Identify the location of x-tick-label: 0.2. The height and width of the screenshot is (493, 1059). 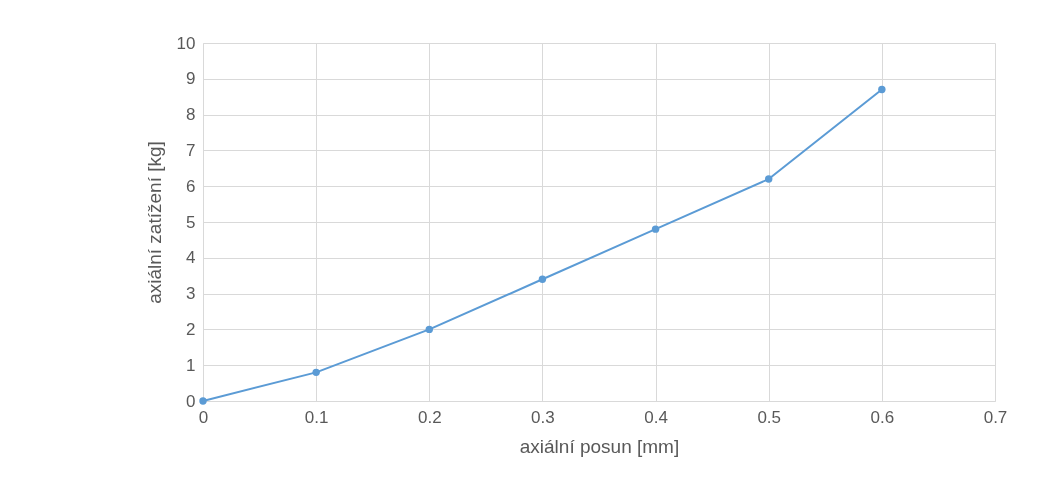
(429, 417).